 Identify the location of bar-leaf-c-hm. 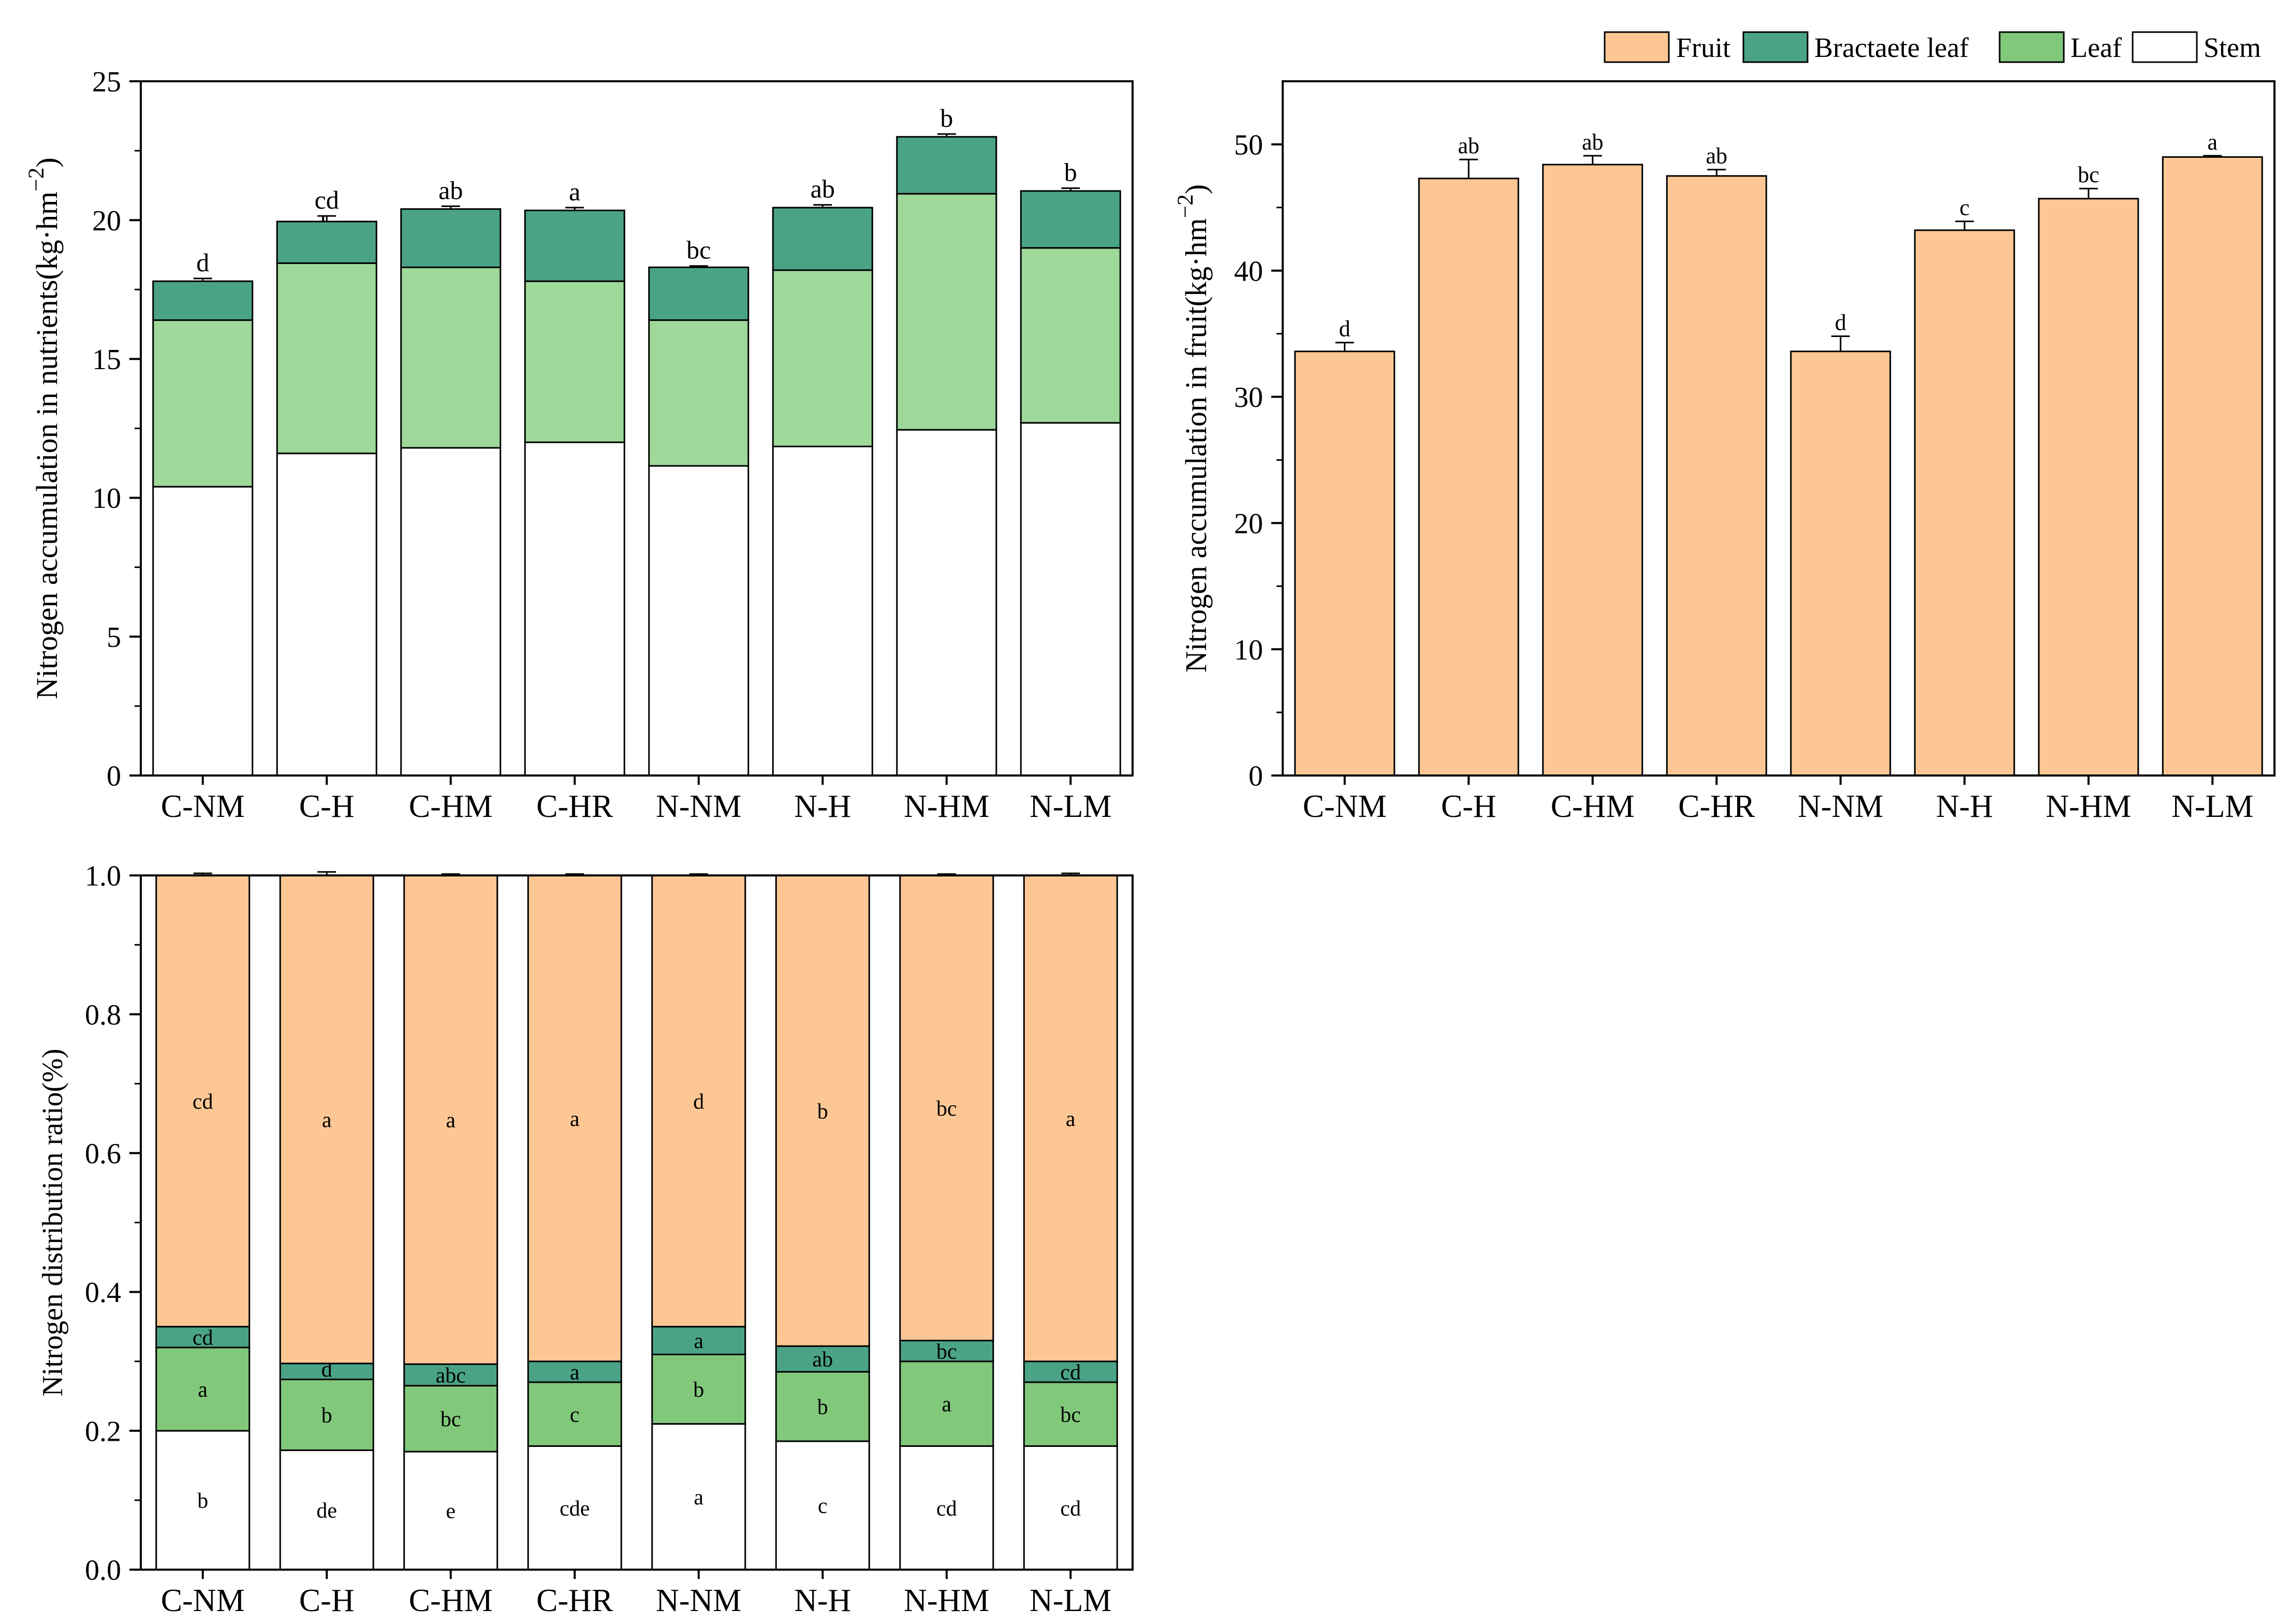
(451, 358).